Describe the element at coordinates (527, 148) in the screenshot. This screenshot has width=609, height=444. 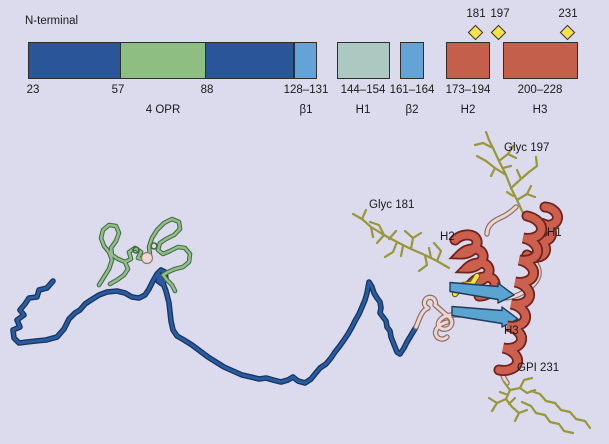
I see `glyc-197-label: Glyc 197` at that location.